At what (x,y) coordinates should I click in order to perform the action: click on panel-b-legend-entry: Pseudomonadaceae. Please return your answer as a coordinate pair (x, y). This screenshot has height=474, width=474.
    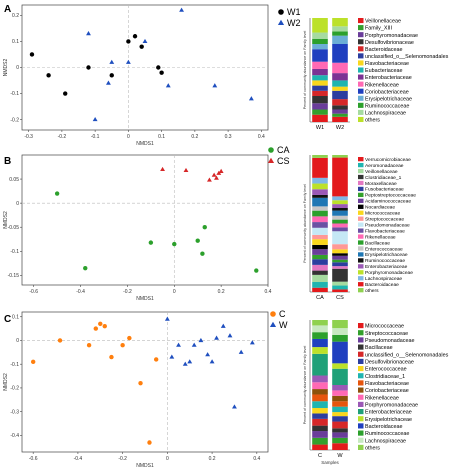
    Looking at the image, I should click on (387, 225).